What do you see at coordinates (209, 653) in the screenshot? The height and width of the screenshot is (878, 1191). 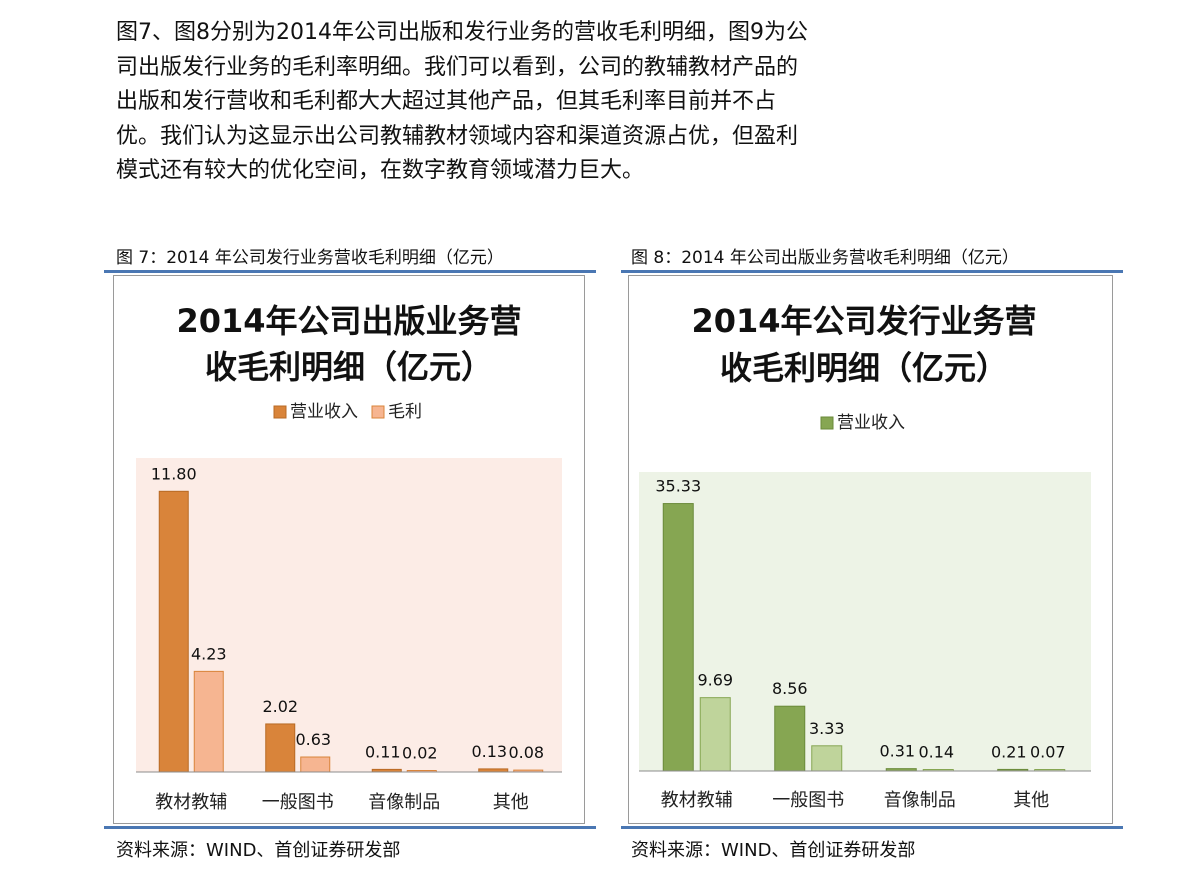 I see `data-label-s2-1: 4.23` at bounding box center [209, 653].